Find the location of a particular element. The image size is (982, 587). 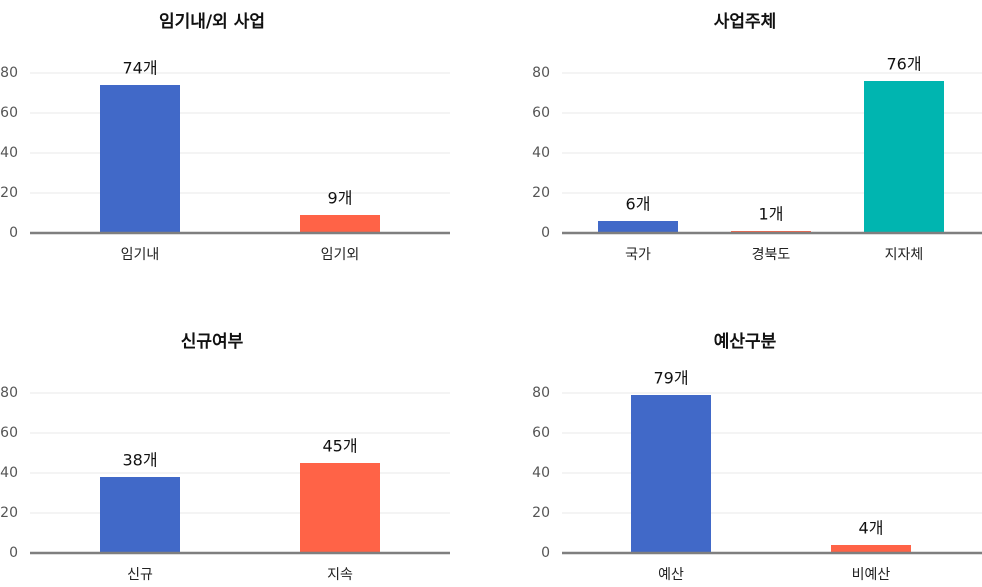

data-label: 79개 is located at coordinates (670, 378).